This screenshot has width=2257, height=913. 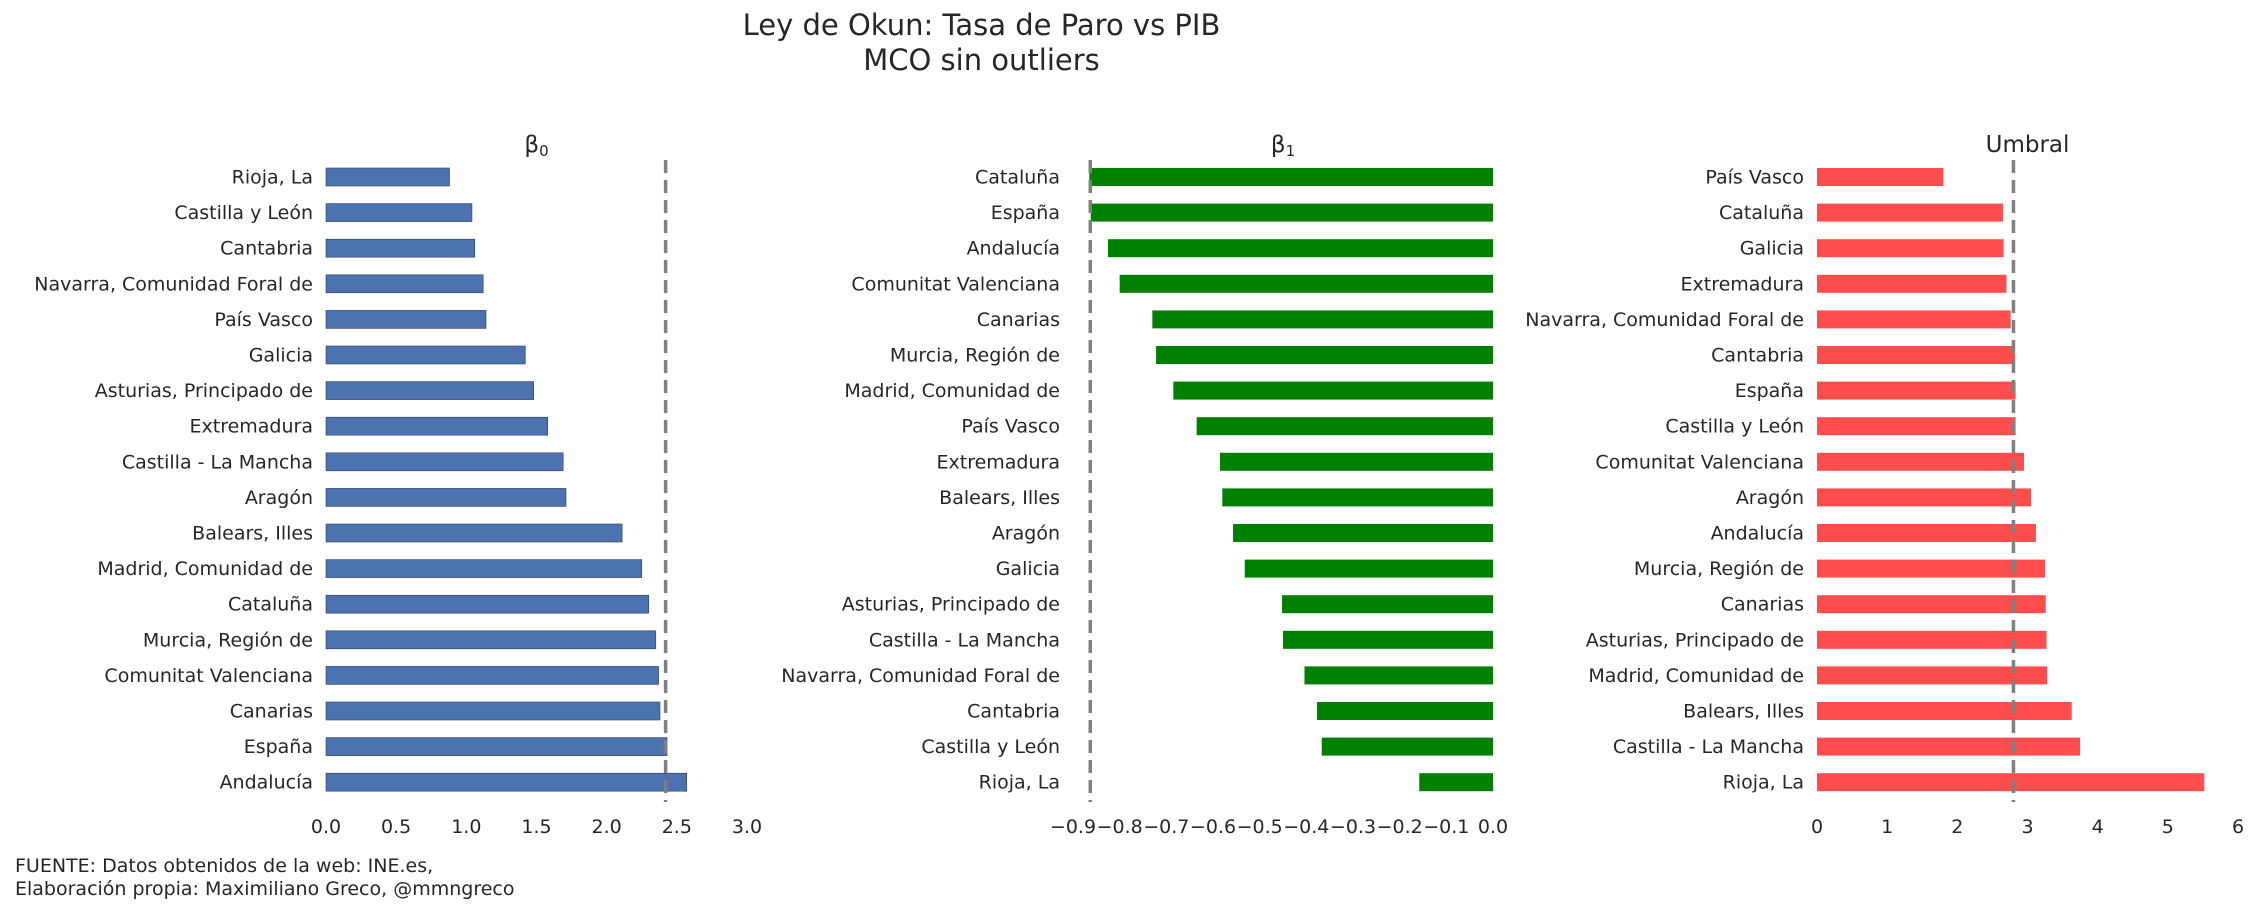 I want to click on x-tick-label: 1.5, so click(x=536, y=827).